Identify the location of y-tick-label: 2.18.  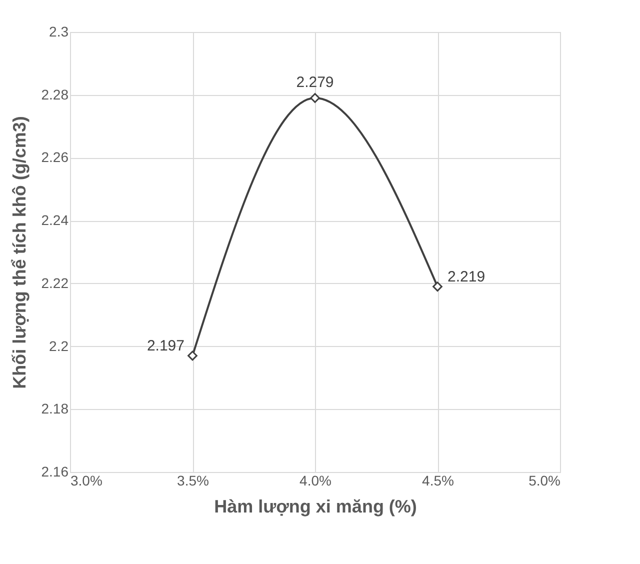
(55, 408).